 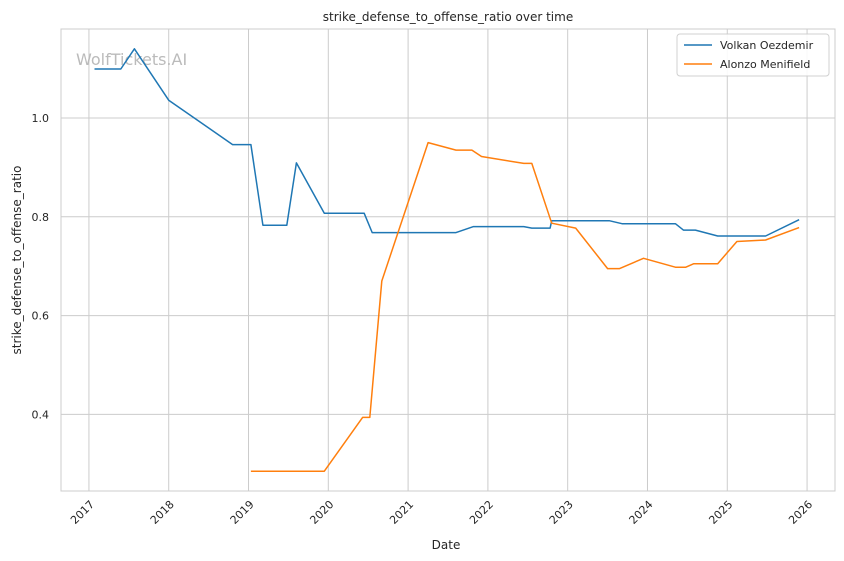 What do you see at coordinates (41, 414) in the screenshot?
I see `y-tick-label: 0.4` at bounding box center [41, 414].